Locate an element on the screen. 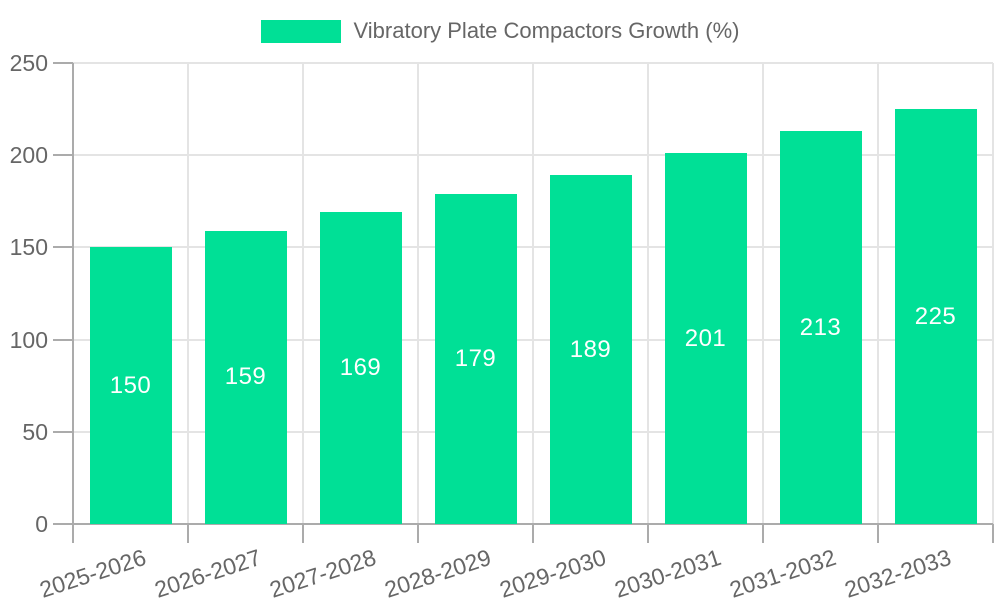  y-axis-line is located at coordinates (73, 303).